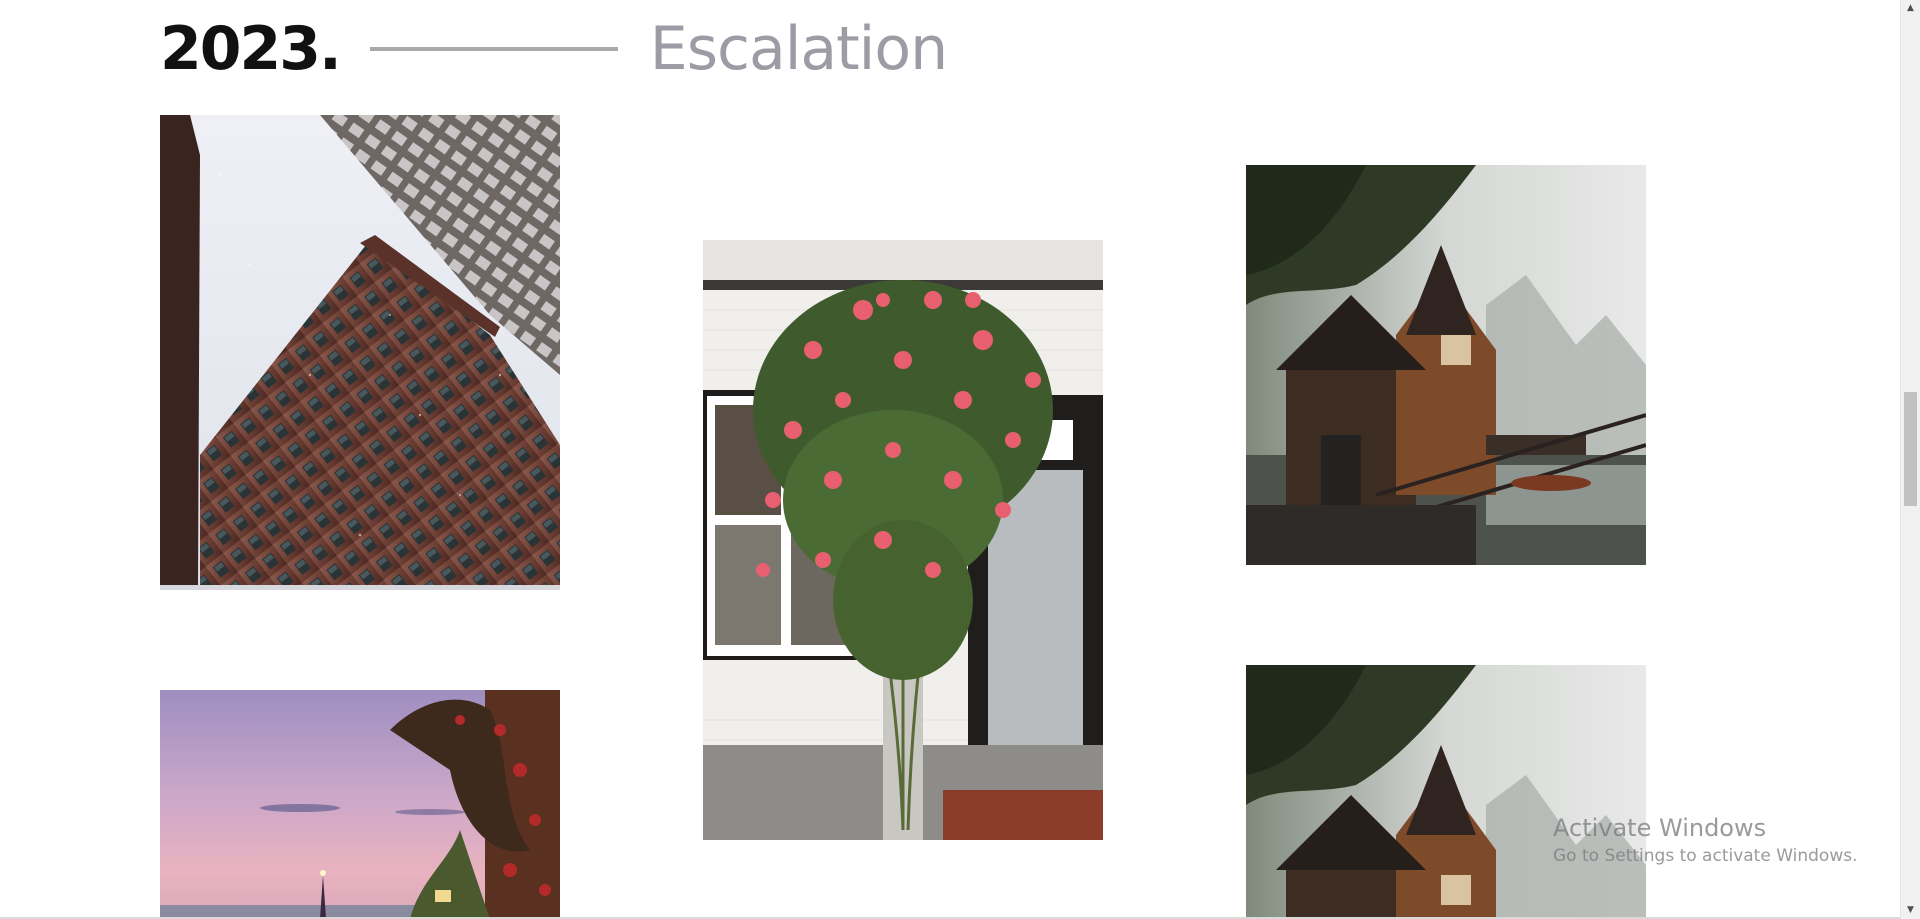 The height and width of the screenshot is (919, 1920). Describe the element at coordinates (1910, 449) in the screenshot. I see `scroll-thumb` at that location.